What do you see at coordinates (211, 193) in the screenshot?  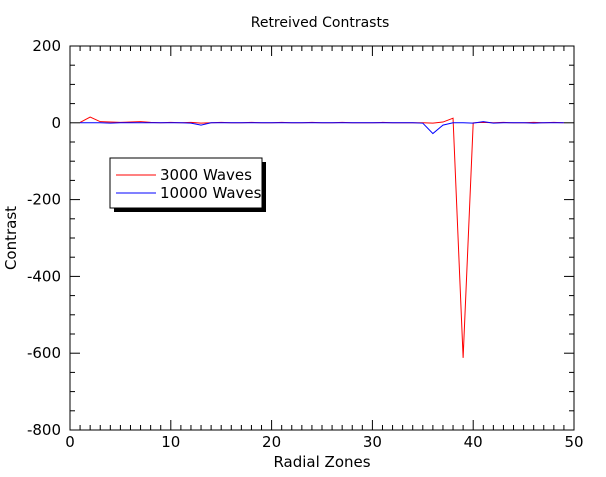 I see `legend-label-10000-waves: 10000 Waves` at bounding box center [211, 193].